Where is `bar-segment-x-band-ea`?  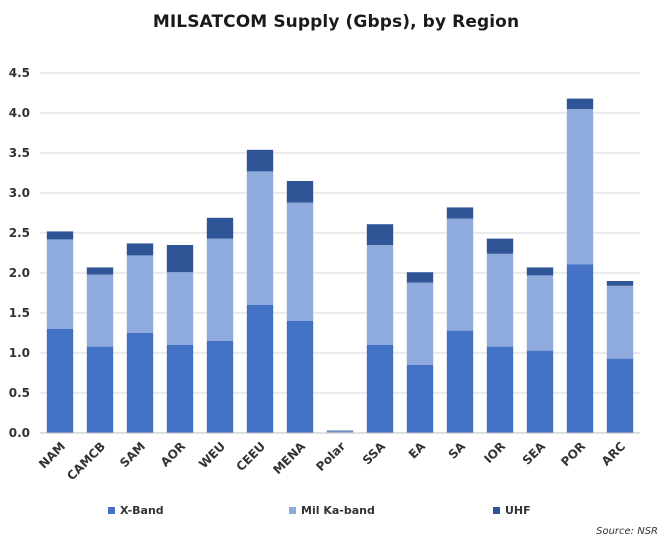
bar-segment-x-band-ea is located at coordinates (420, 399).